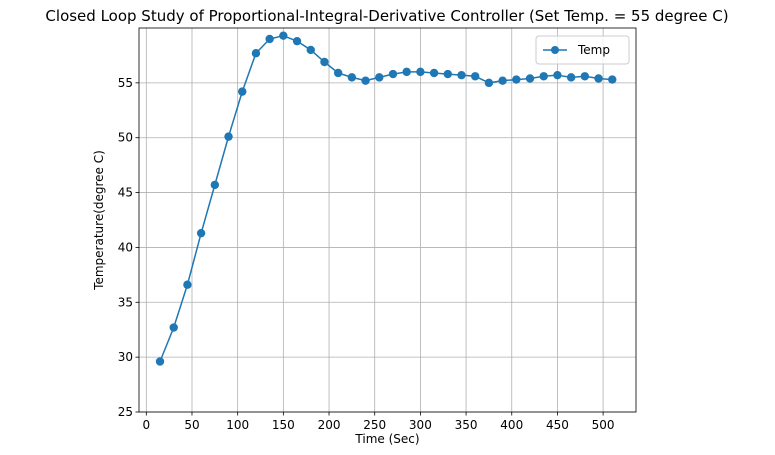 This screenshot has width=775, height=455. I want to click on y-tick-label: 40, so click(125, 247).